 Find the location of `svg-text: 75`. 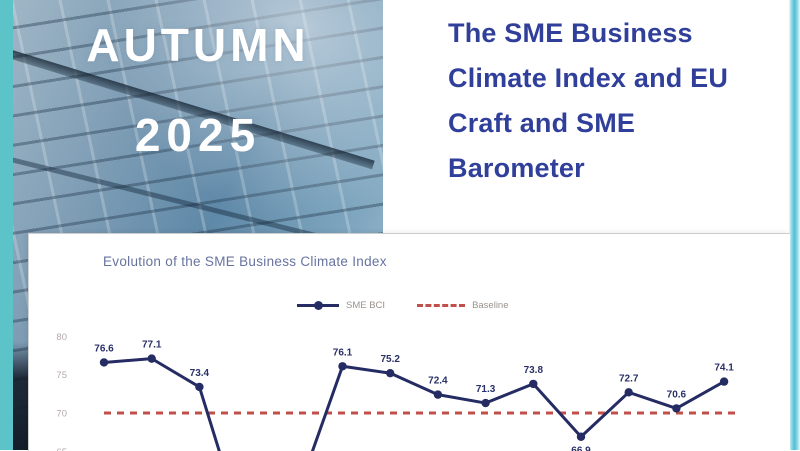

svg-text: 75 is located at coordinates (61, 375).